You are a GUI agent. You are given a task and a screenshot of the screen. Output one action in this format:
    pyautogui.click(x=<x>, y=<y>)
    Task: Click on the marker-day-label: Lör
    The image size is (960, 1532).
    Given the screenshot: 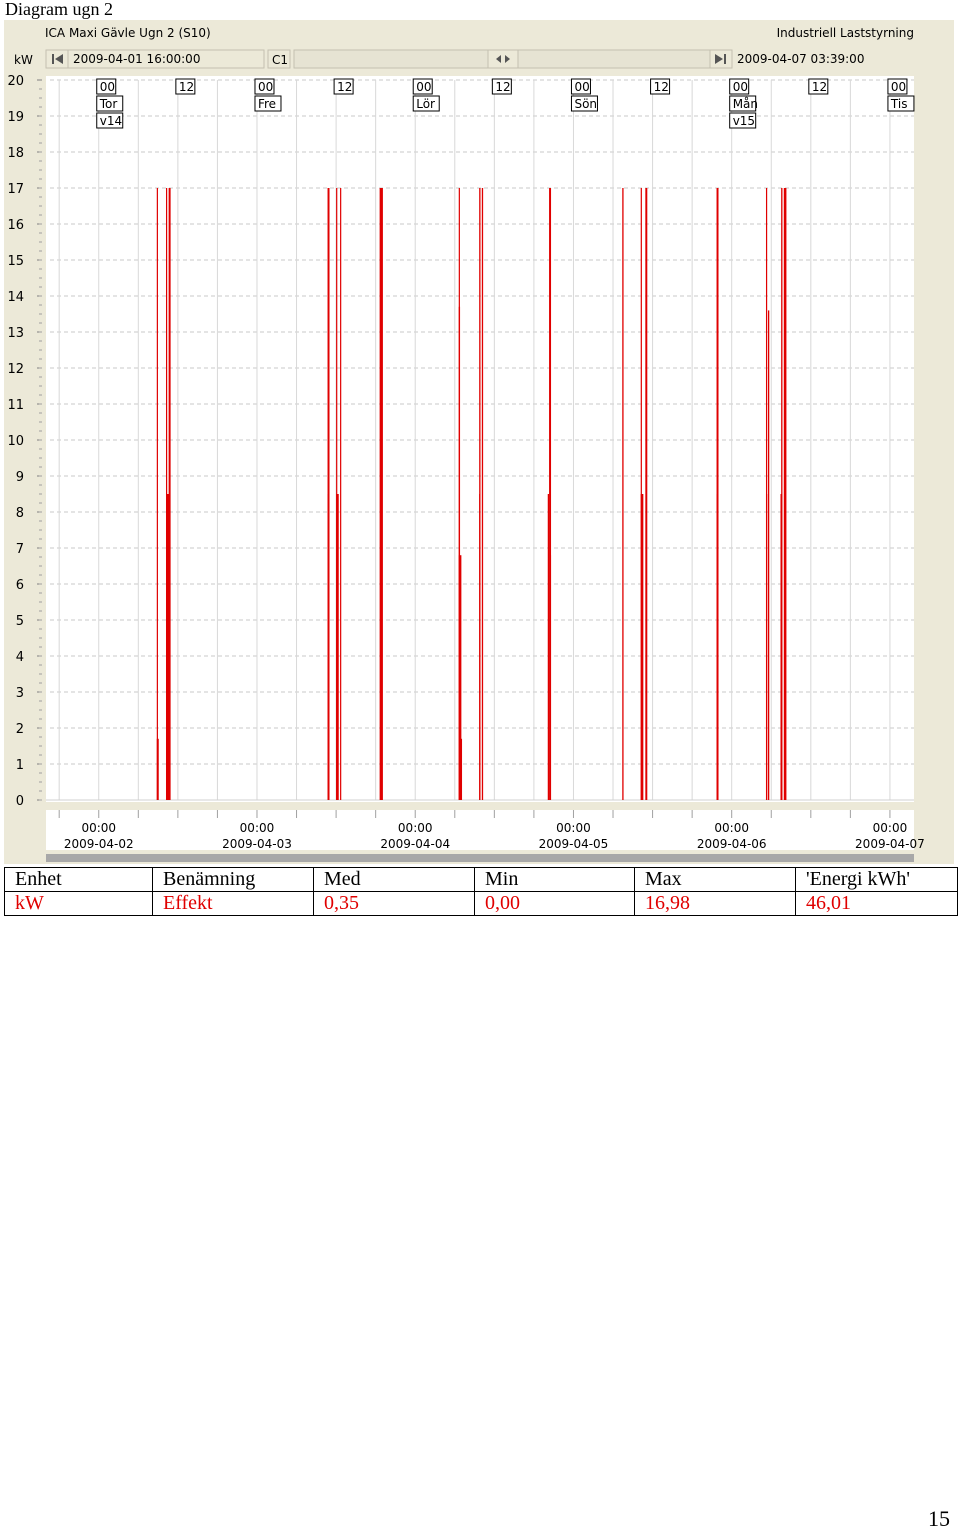 What is the action you would take?
    pyautogui.click(x=425, y=104)
    